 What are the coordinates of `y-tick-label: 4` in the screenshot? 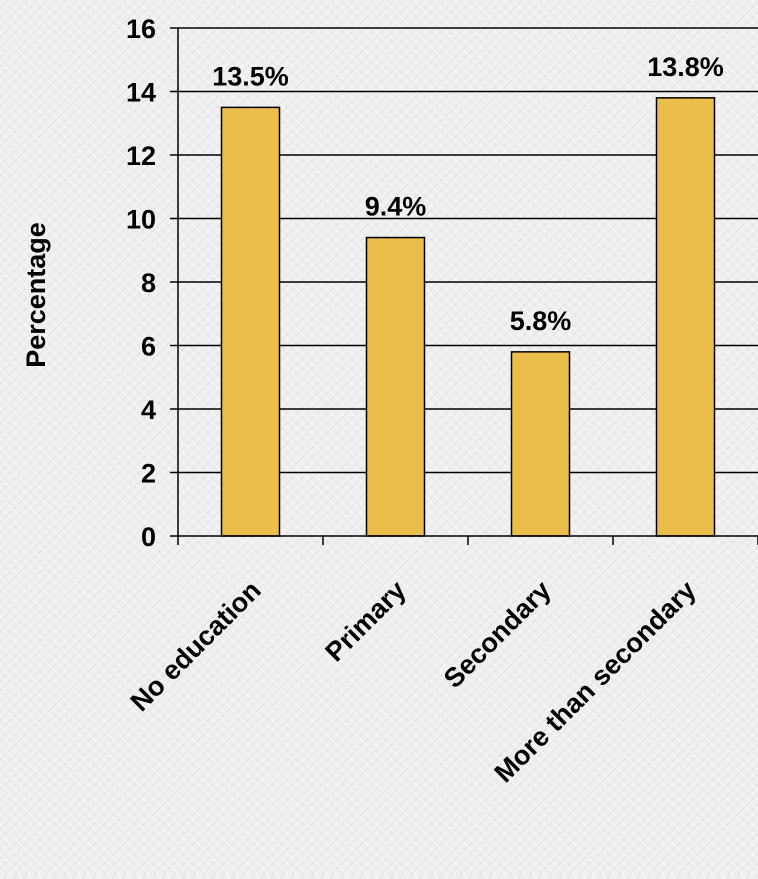 It's located at (148, 410).